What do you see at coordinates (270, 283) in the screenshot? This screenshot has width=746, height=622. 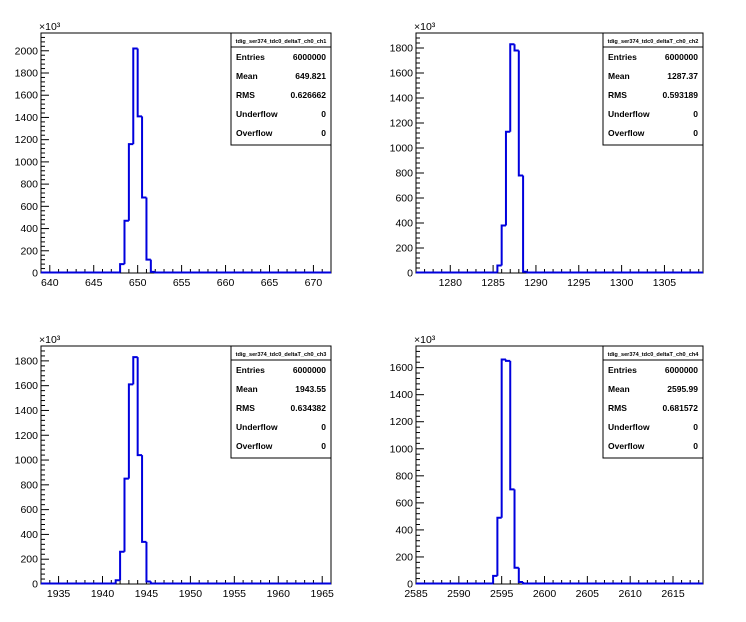 I see `x-tick-label: 665` at bounding box center [270, 283].